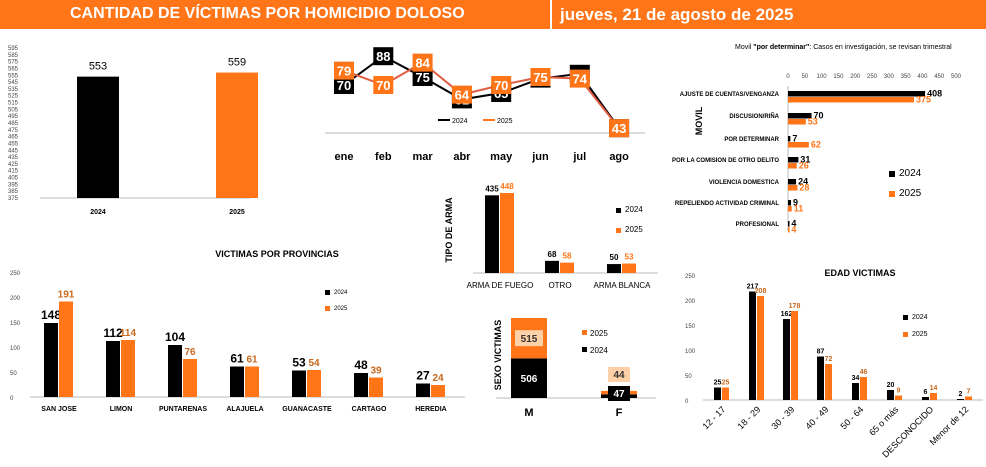 The width and height of the screenshot is (986, 467). Describe the element at coordinates (299, 363) in the screenshot. I see `data-label: 53` at that location.